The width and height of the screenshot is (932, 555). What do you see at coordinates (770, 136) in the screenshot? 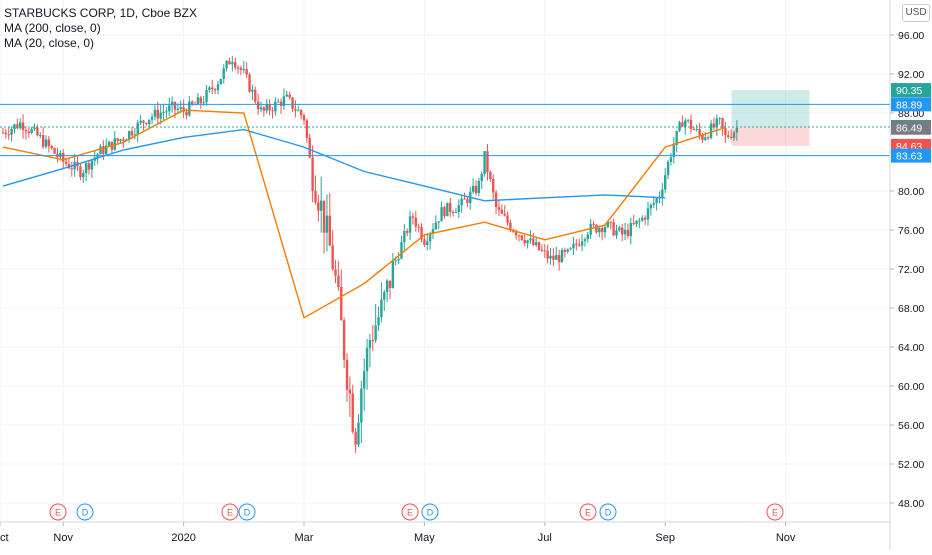
I see `stop-zone` at bounding box center [770, 136].